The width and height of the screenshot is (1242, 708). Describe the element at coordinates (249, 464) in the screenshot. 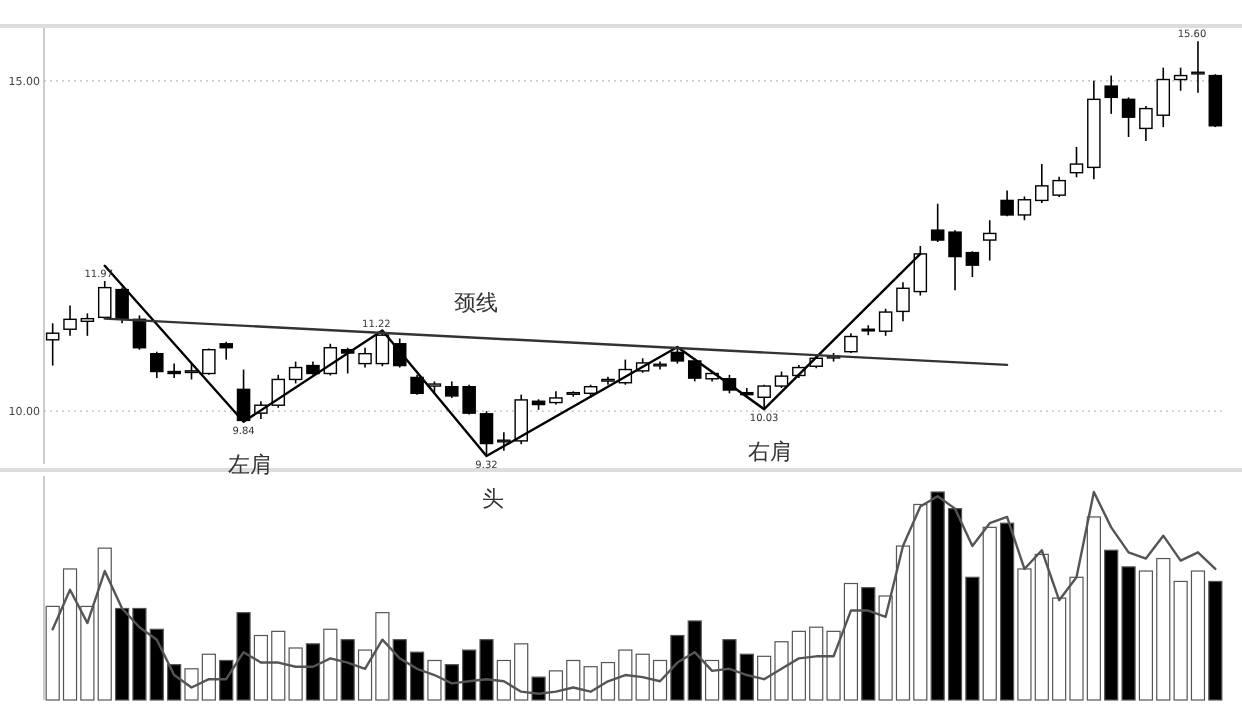

I see `annotation: 左肩` at that location.